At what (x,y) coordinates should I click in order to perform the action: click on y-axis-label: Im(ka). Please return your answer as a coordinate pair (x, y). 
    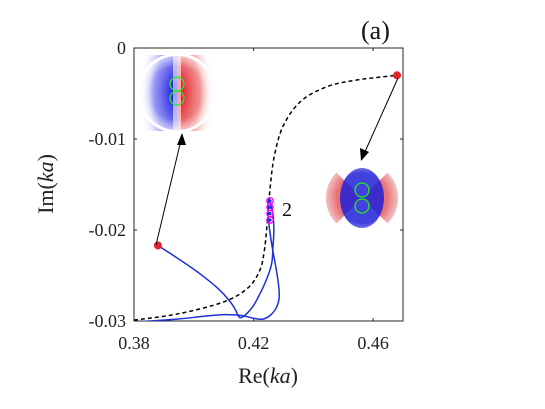
    Looking at the image, I should click on (45, 184).